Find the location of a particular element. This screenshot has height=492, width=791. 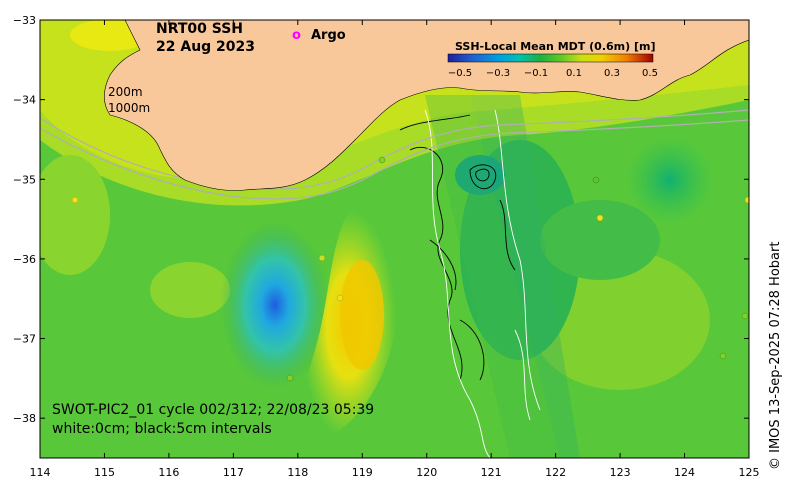

y-tick-label: −37 is located at coordinates (24, 339).